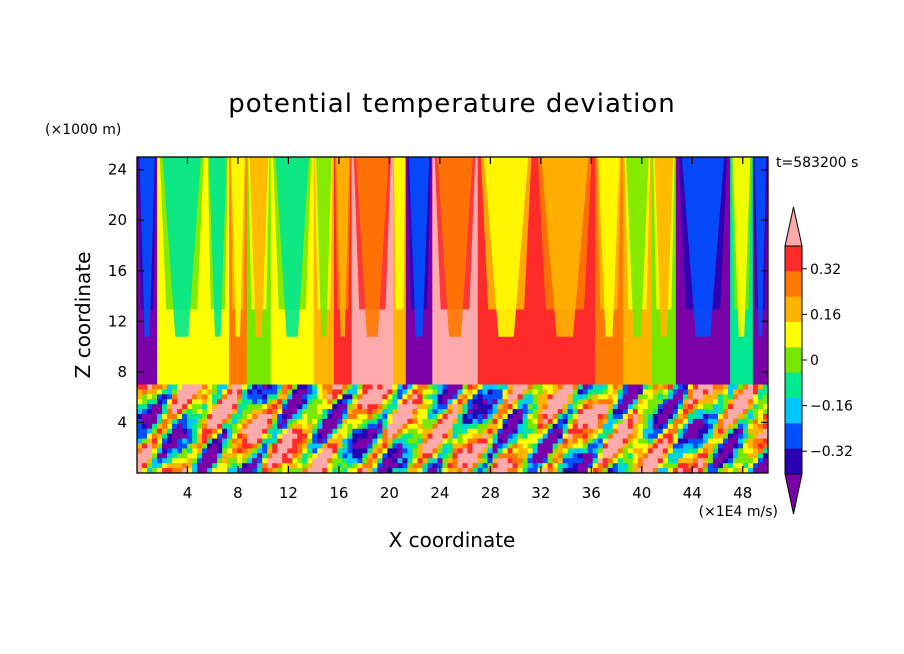 This screenshot has height=654, width=904. I want to click on x-tick-label: 12, so click(288, 493).